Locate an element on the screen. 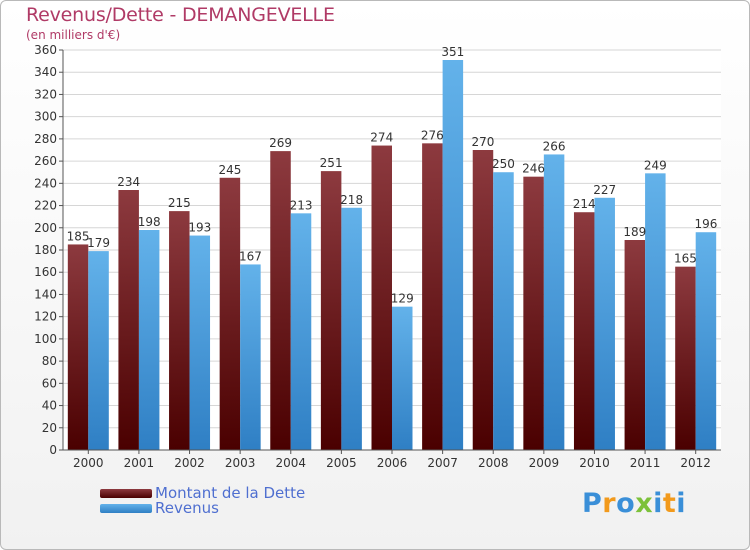 This screenshot has height=550, width=750. revenue-value-label: 167 is located at coordinates (250, 256).